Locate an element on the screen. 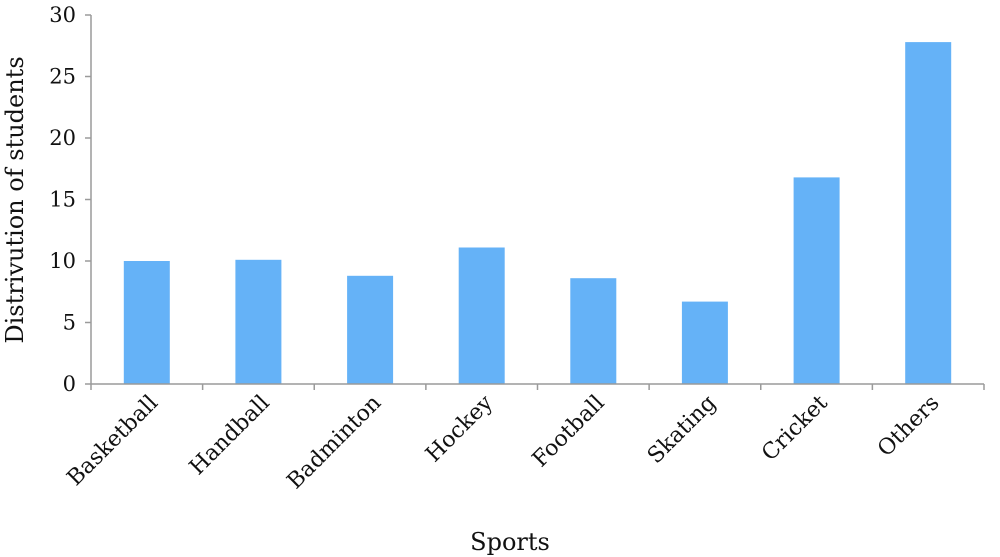 This screenshot has width=1000, height=557. y-tick-label: 0 is located at coordinates (69, 384).